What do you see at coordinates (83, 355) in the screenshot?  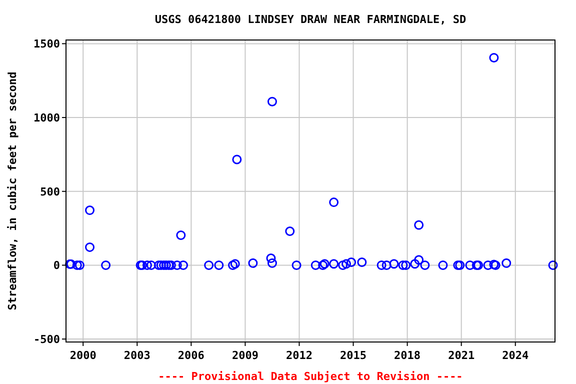 I see `x-tick-label: 2000` at bounding box center [83, 355].